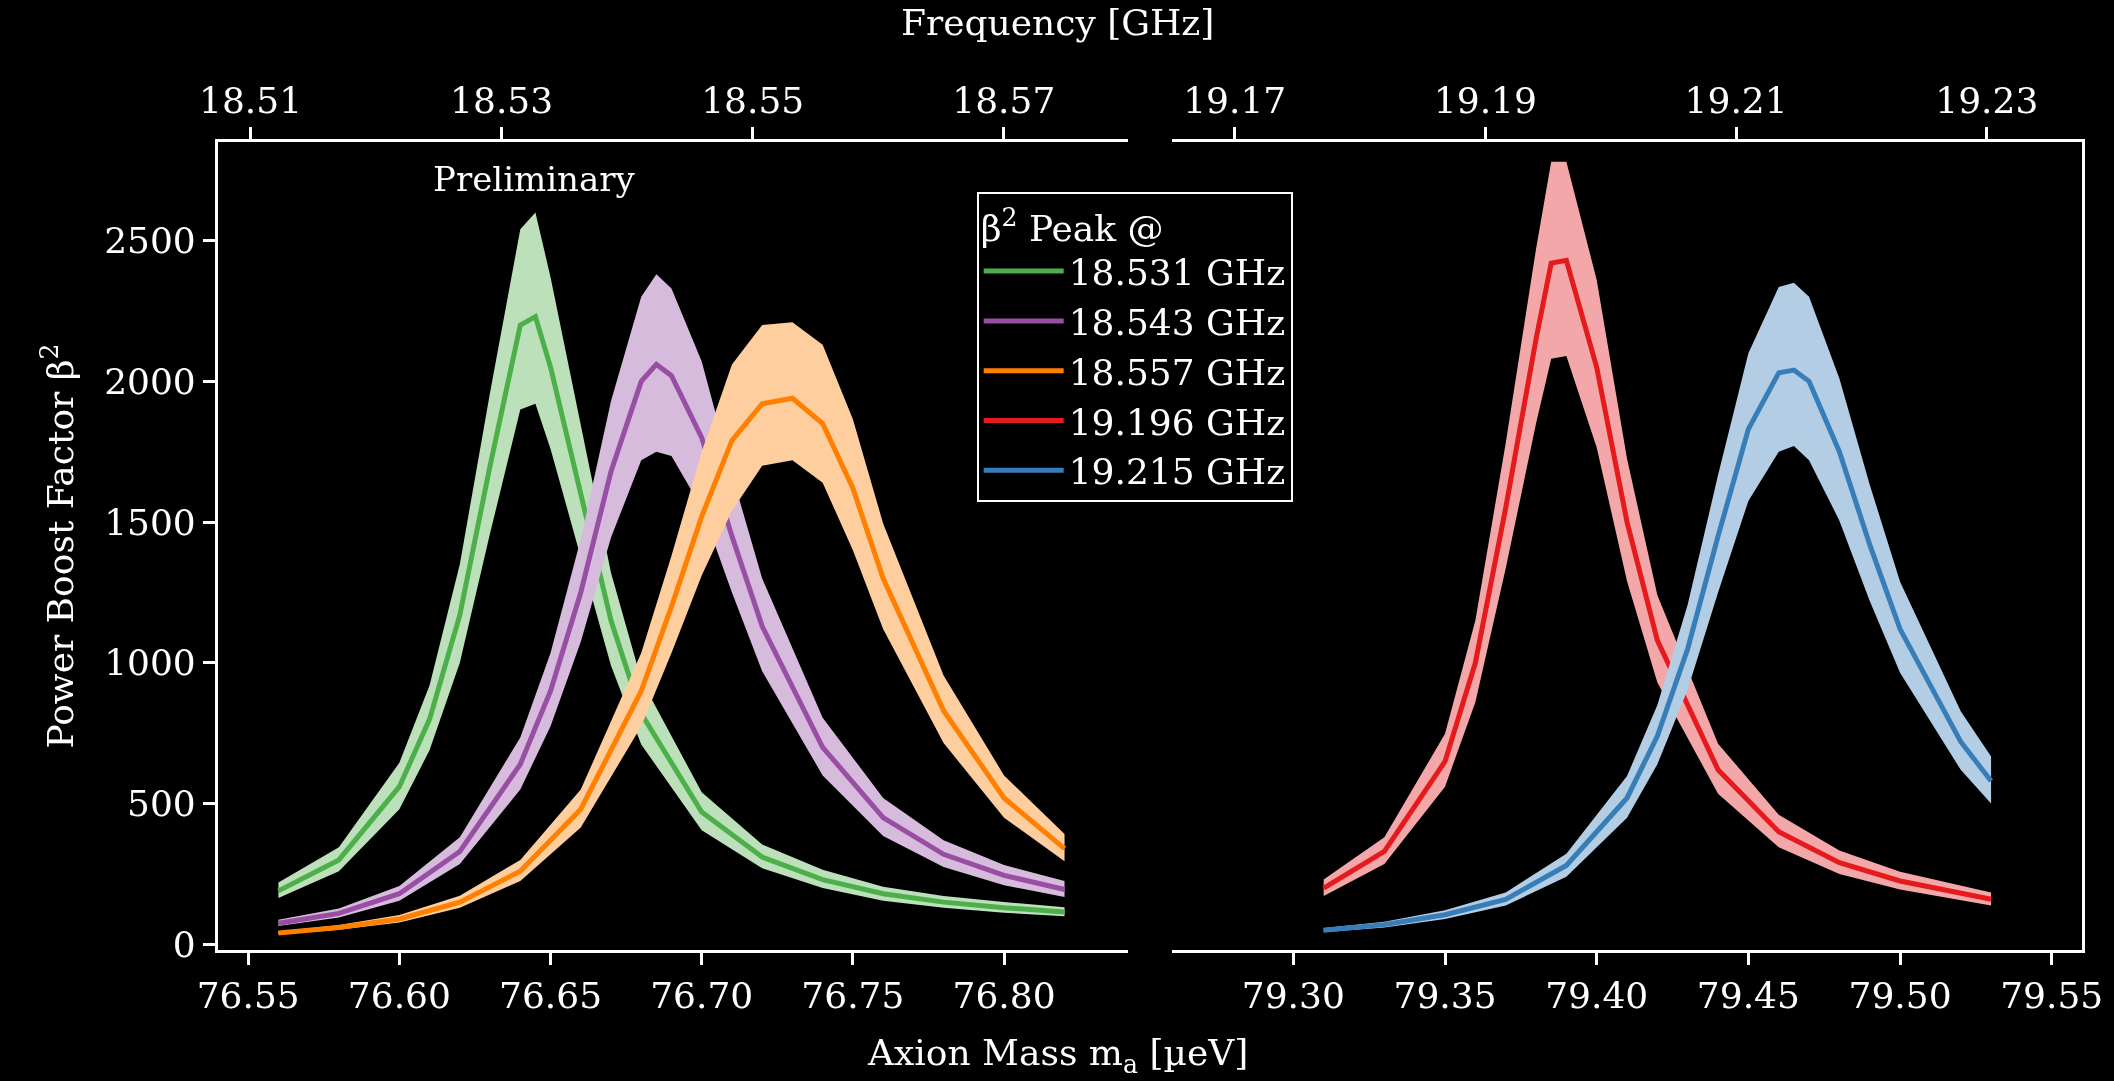 This screenshot has height=1081, width=2114. Describe the element at coordinates (1004, 996) in the screenshot. I see `x-tick-label: 76.80` at that location.